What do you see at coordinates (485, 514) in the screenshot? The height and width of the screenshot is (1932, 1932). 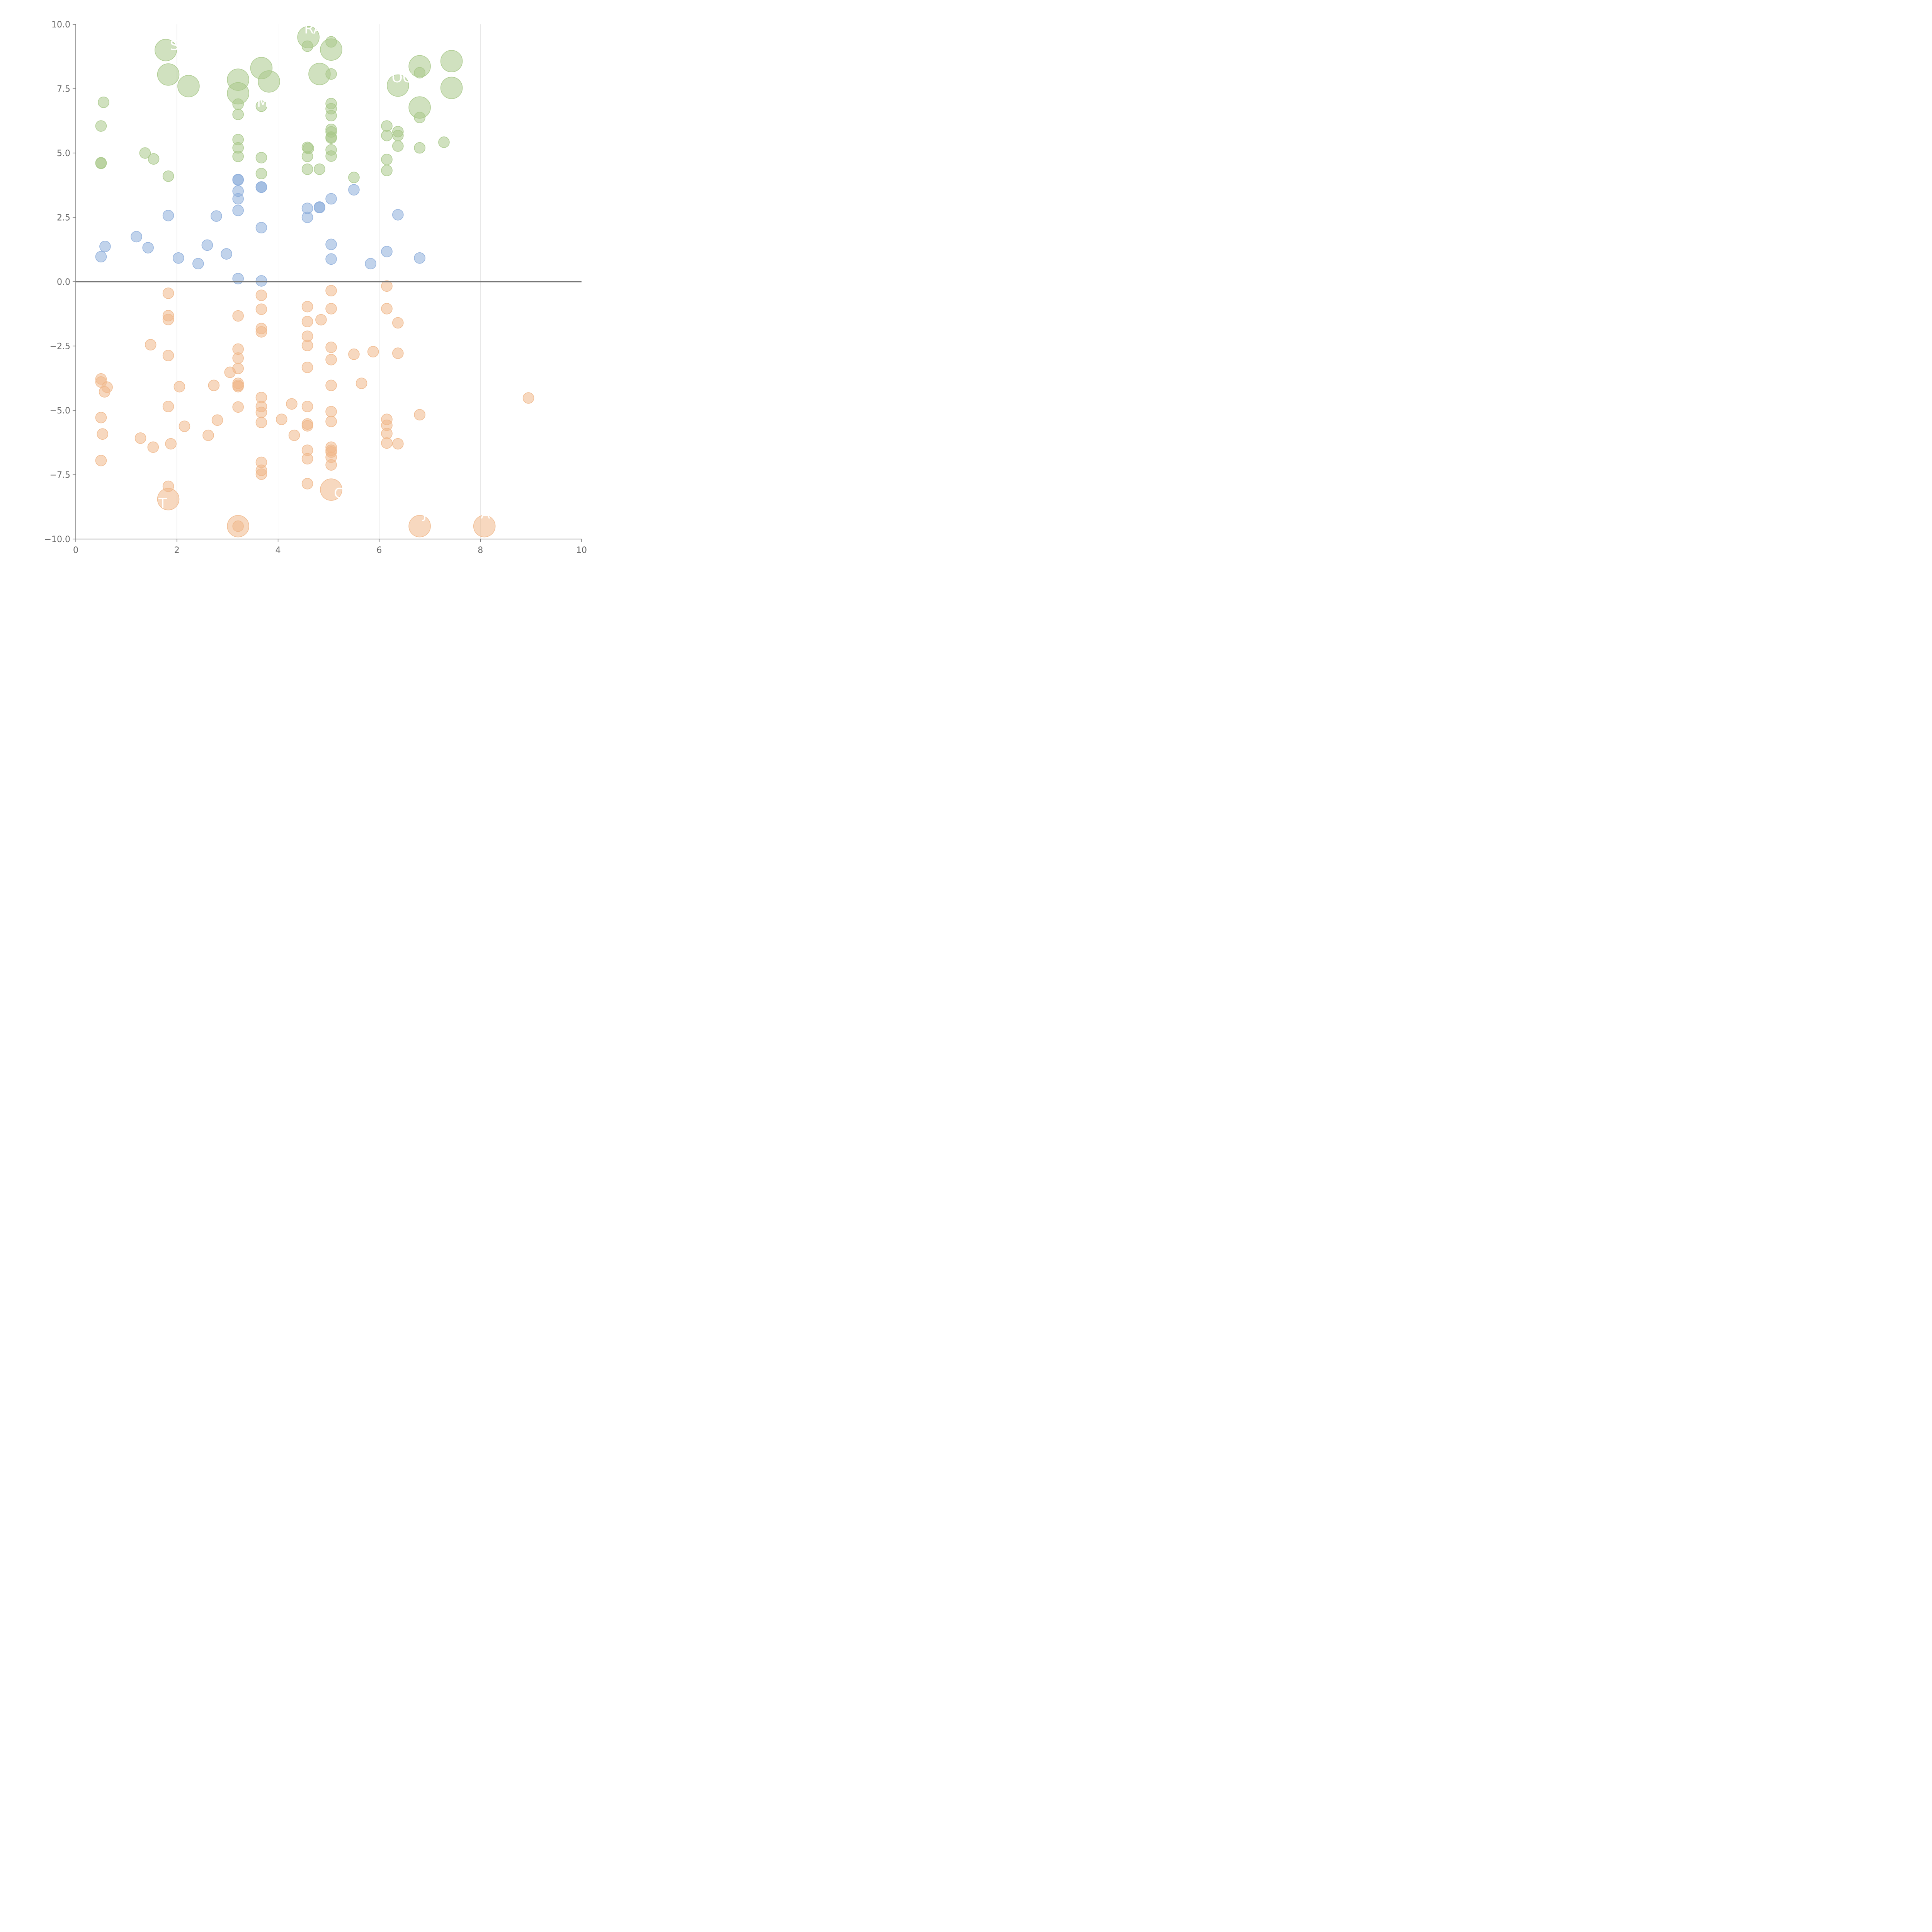 I see `bubble-label: A` at bounding box center [485, 514].